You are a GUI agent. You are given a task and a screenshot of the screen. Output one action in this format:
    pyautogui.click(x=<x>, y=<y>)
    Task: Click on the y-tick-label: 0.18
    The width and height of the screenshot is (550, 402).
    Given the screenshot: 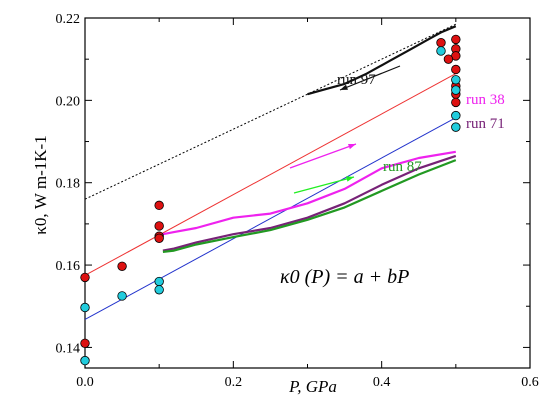 What is the action you would take?
    pyautogui.click(x=68, y=184)
    